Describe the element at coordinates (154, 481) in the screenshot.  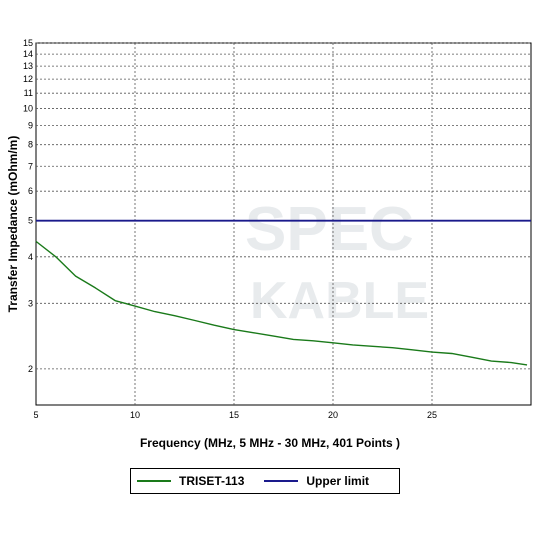
I see `legend-swatch-triset` at that location.